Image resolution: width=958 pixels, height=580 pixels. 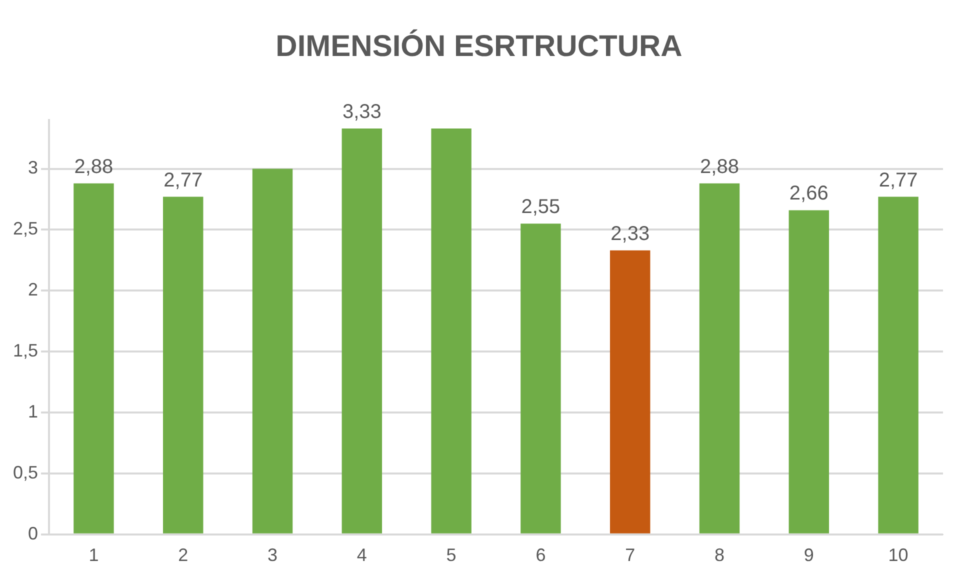 I want to click on y-tick-label: 0, so click(x=33, y=533).